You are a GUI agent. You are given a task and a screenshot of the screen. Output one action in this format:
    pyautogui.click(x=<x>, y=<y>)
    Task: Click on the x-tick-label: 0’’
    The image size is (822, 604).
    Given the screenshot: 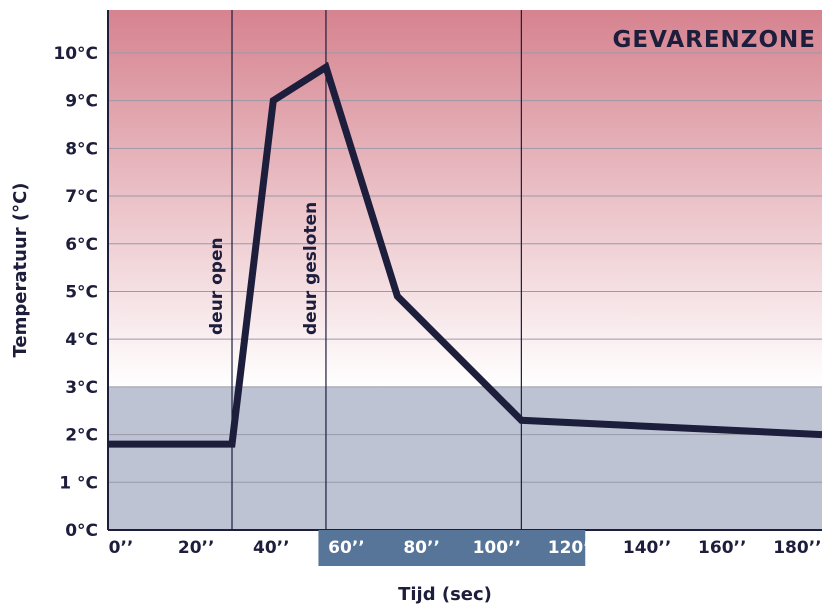 What is the action you would take?
    pyautogui.click(x=121, y=548)
    